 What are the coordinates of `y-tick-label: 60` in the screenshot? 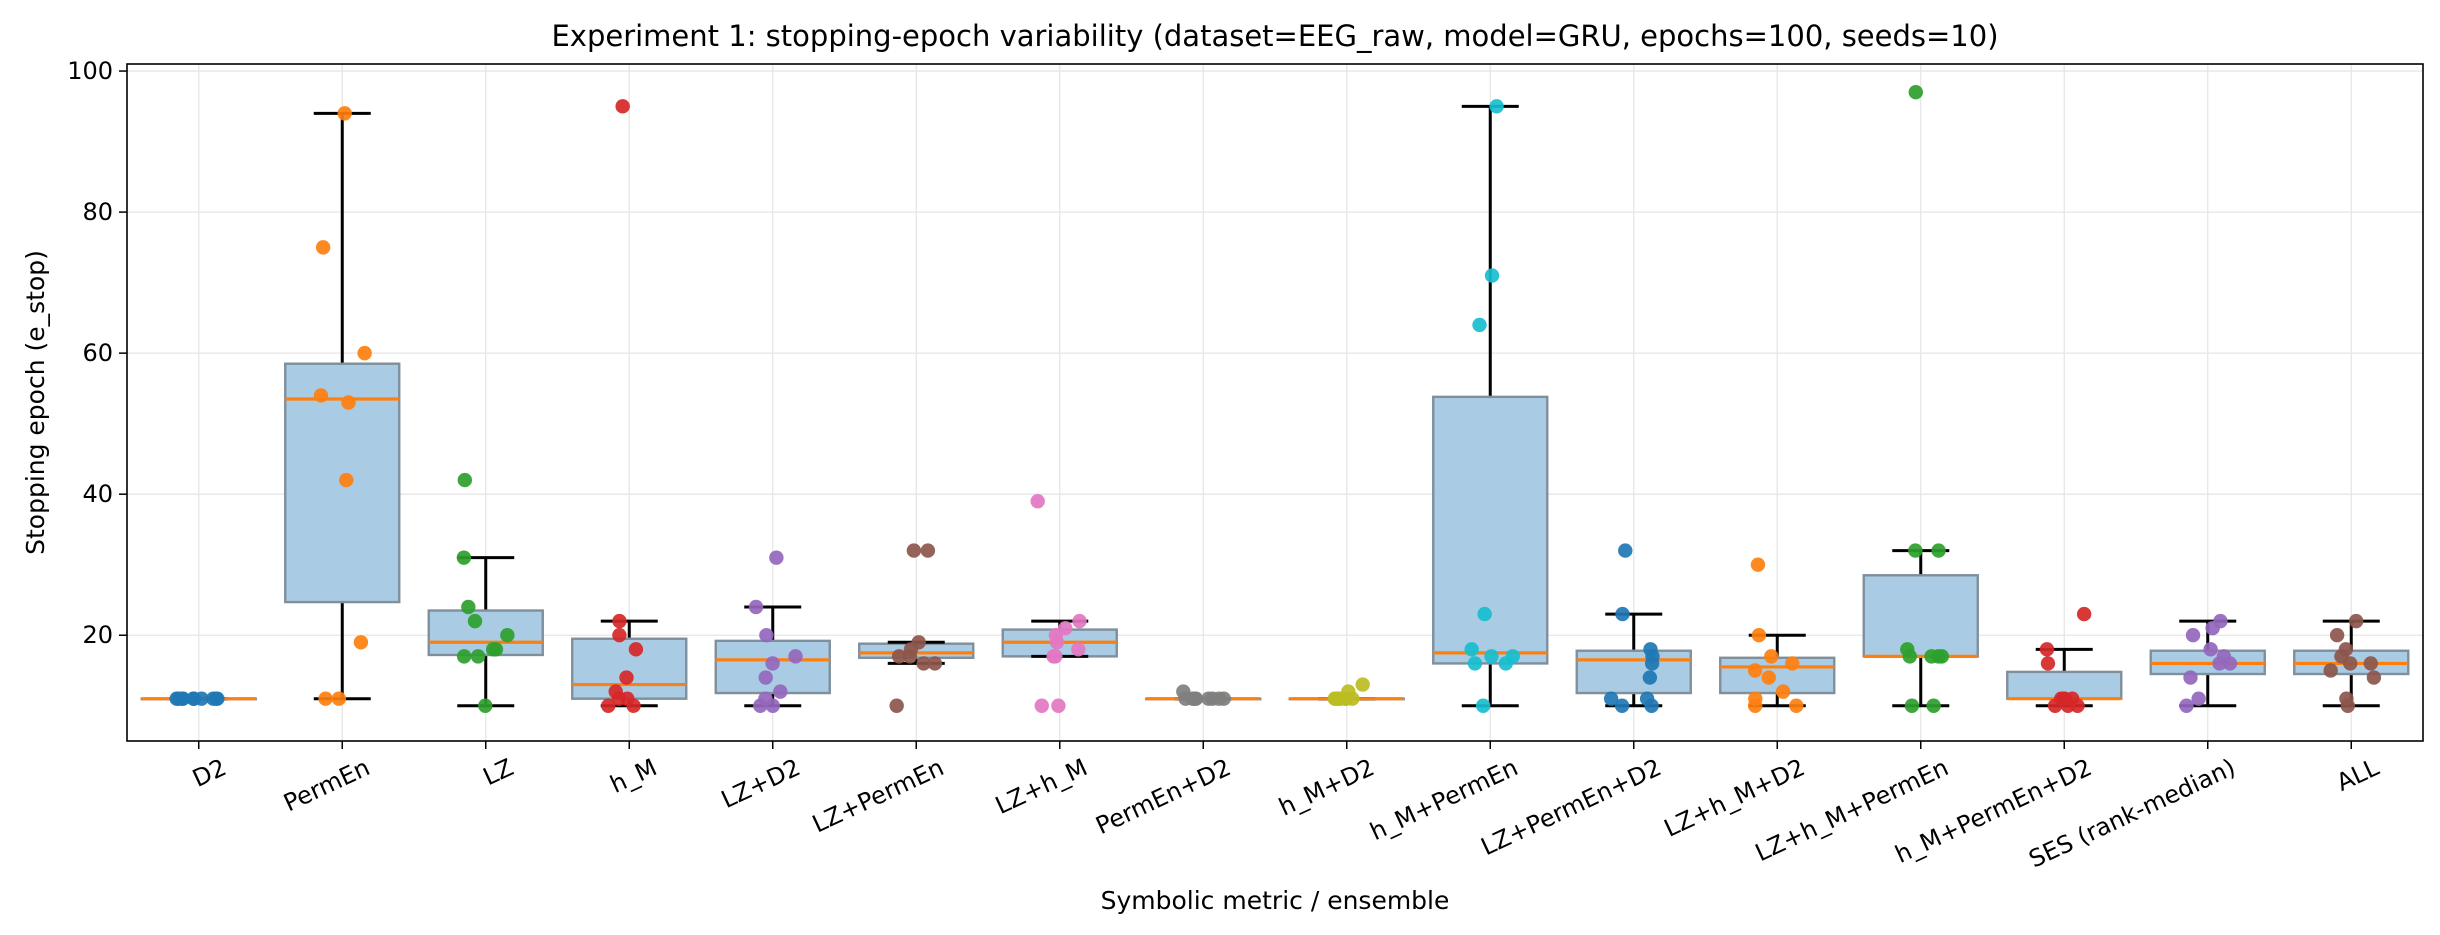 It's located at (97, 353).